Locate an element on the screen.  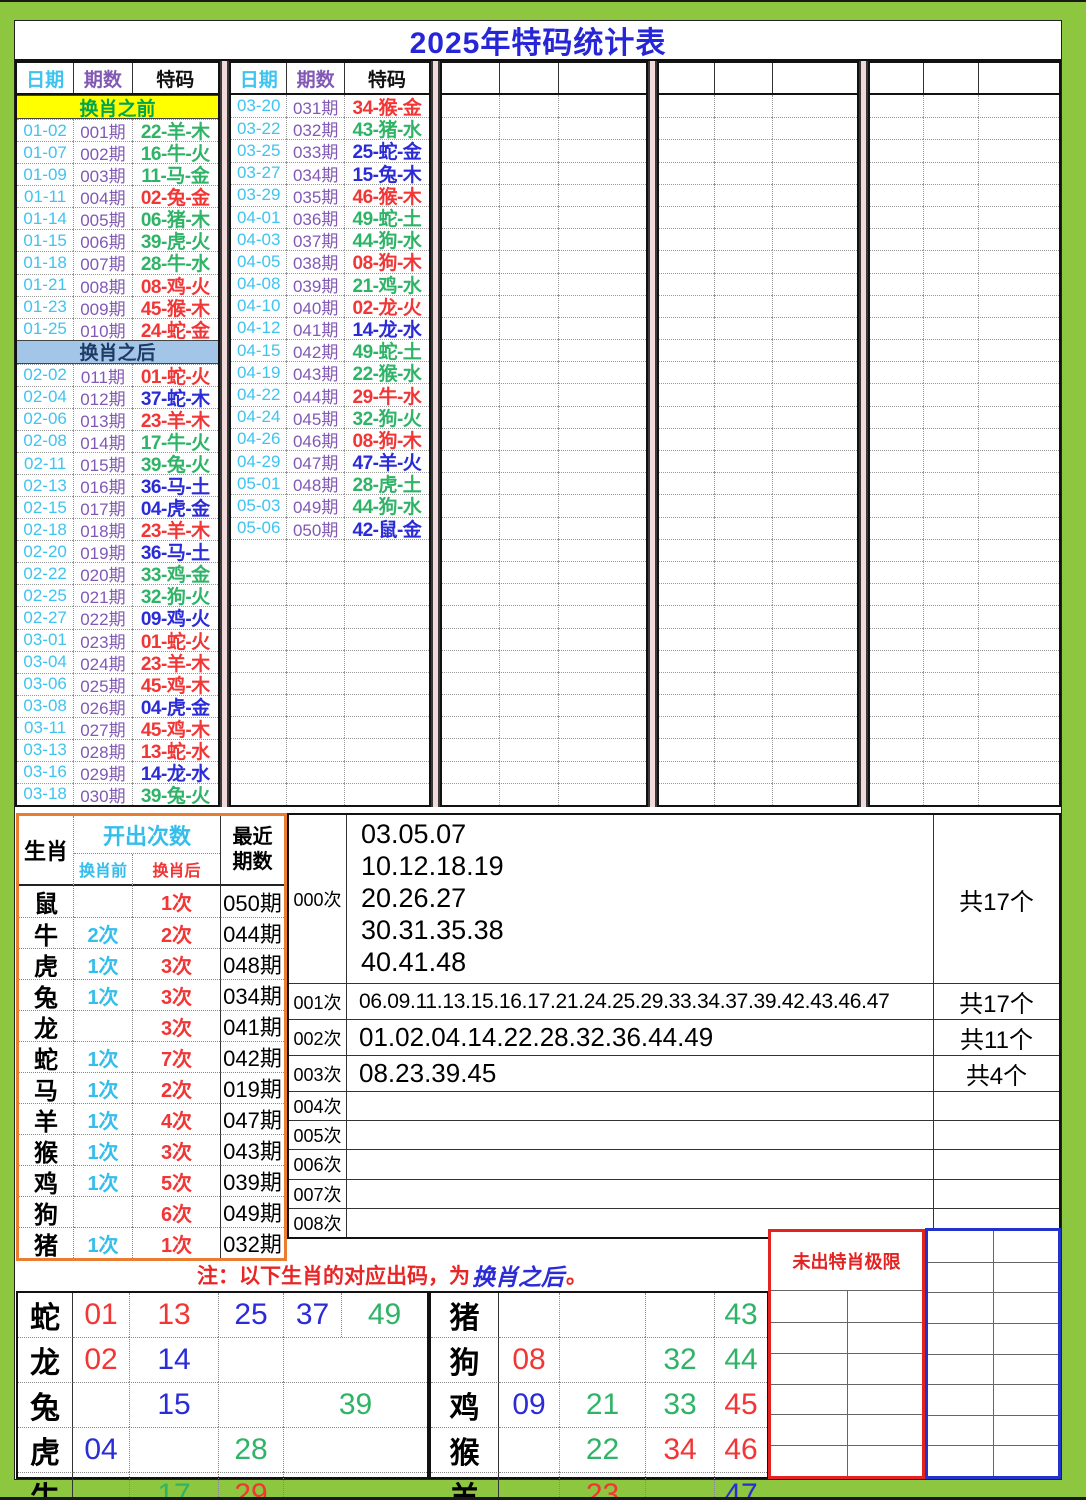
map-zodiac: 羊 is located at coordinates (465, 1484).